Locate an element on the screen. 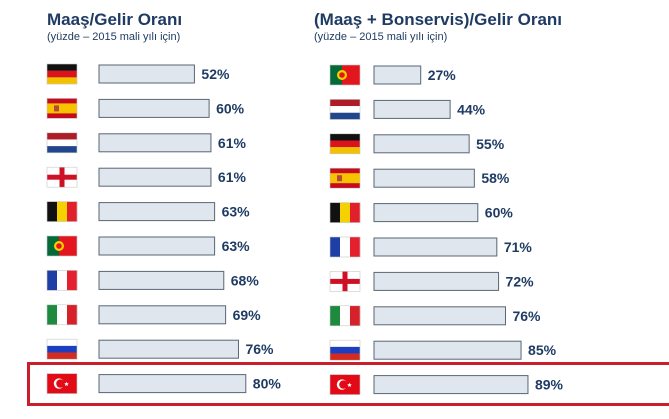 Image resolution: width=669 pixels, height=419 pixels. right-row-england: 72% is located at coordinates (432, 281).